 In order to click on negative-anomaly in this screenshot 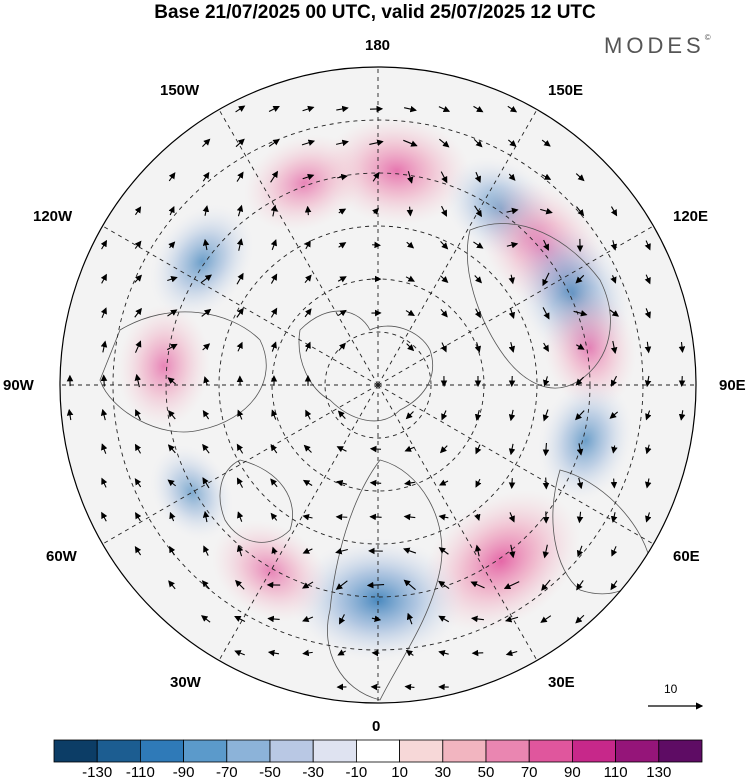, I will do `click(585, 440)`.